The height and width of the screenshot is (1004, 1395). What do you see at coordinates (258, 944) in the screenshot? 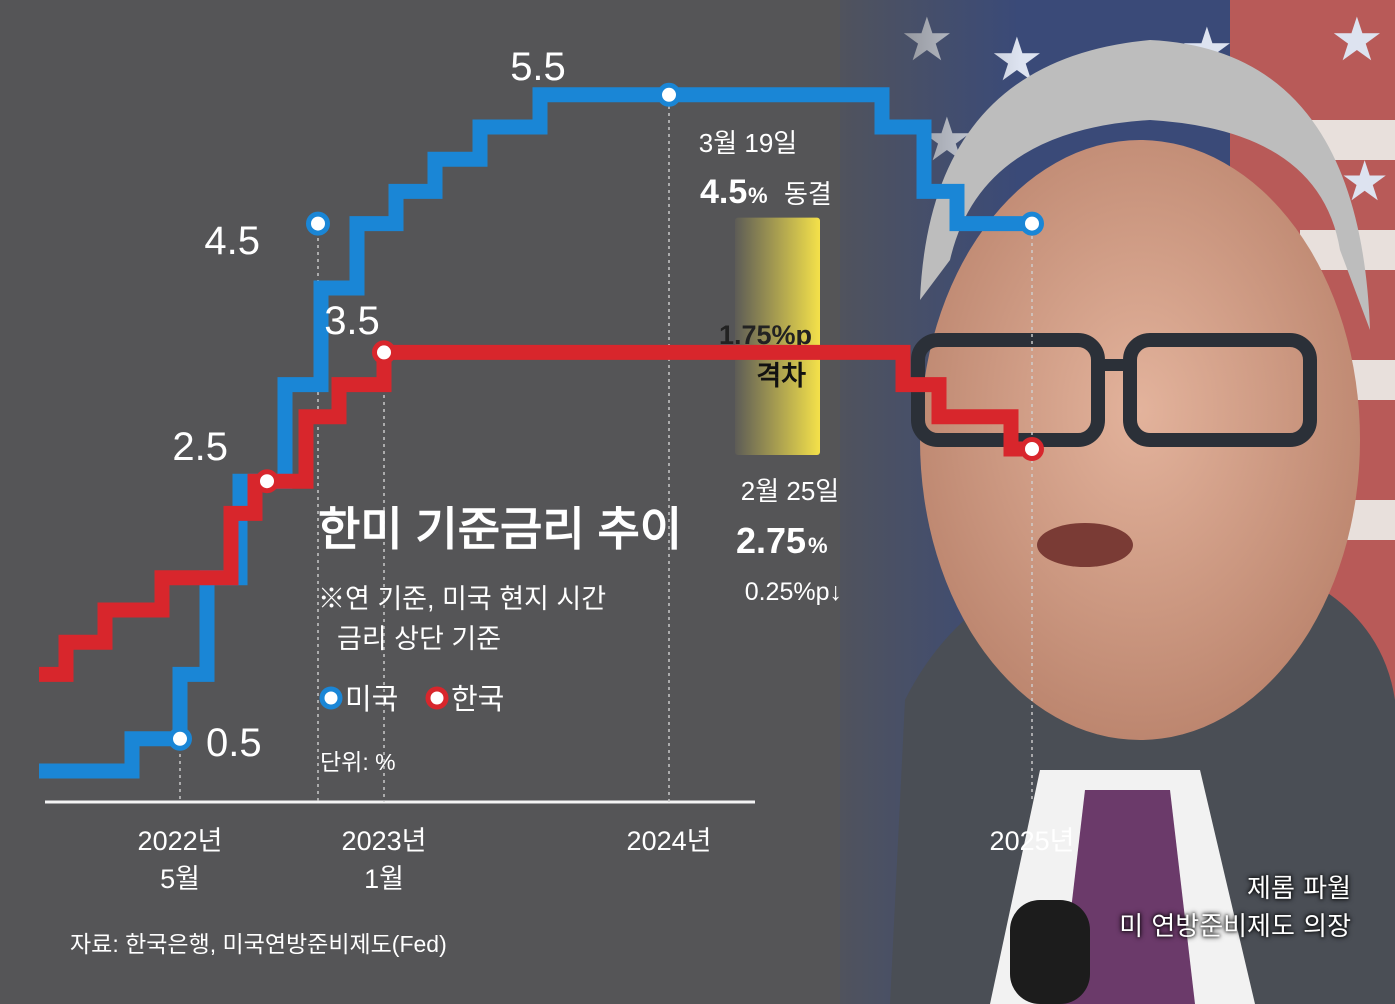
I see `source-note: 자료: 한국은행, 미국연방준비제도(Fed)` at bounding box center [258, 944].